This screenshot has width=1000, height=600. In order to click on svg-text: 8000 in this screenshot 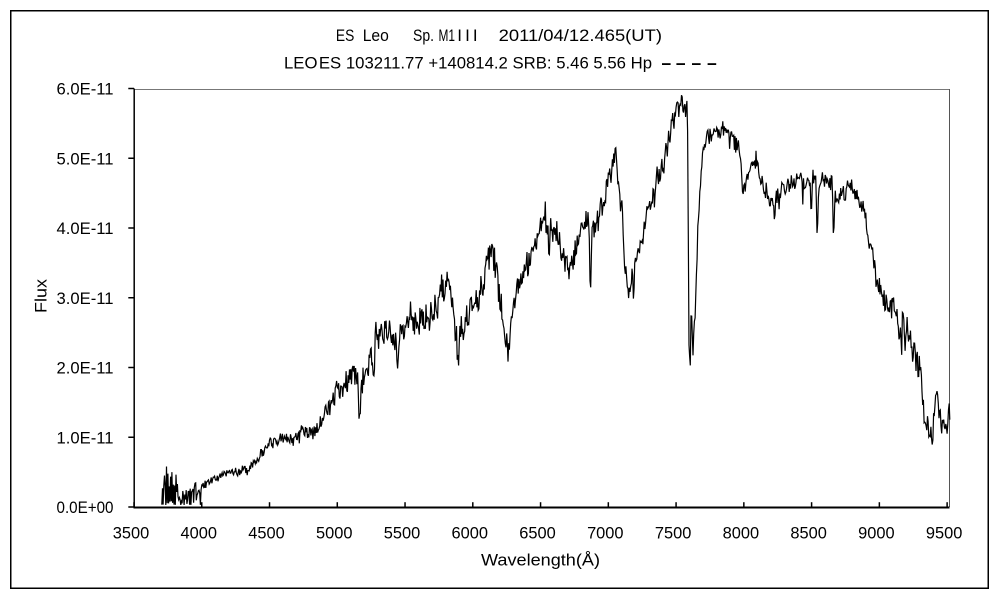, I will do `click(741, 532)`.